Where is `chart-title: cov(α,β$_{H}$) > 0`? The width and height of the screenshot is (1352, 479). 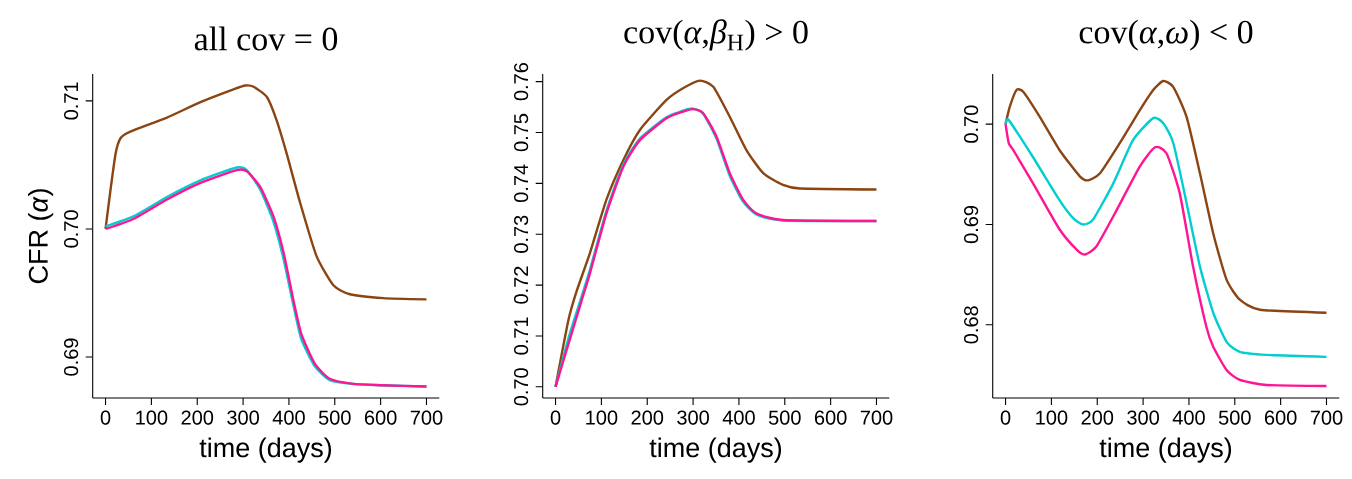
chart-title: cov(α,β$_{H}$) > 0 is located at coordinates (716, 35).